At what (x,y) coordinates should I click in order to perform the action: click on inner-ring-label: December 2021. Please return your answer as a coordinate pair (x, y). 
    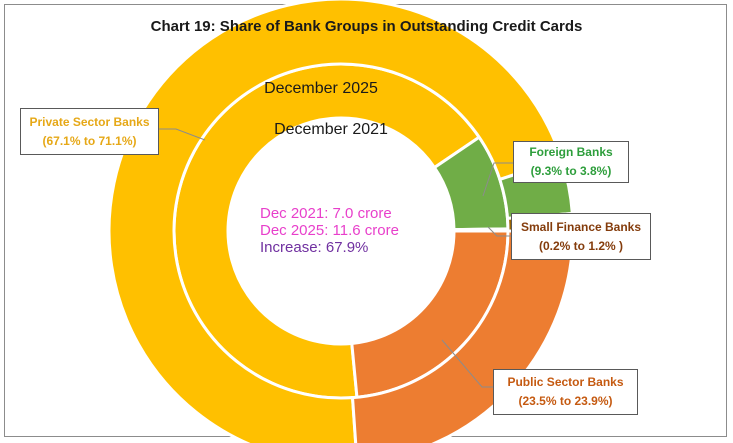
    Looking at the image, I should click on (331, 129).